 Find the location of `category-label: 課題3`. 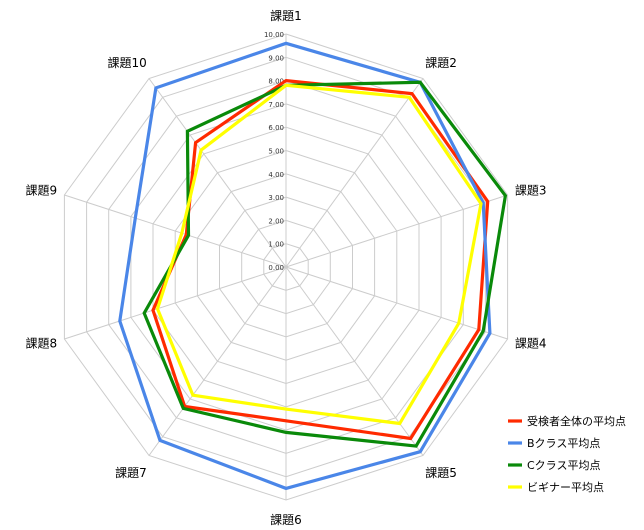

category-label: 課題3 is located at coordinates (531, 190).